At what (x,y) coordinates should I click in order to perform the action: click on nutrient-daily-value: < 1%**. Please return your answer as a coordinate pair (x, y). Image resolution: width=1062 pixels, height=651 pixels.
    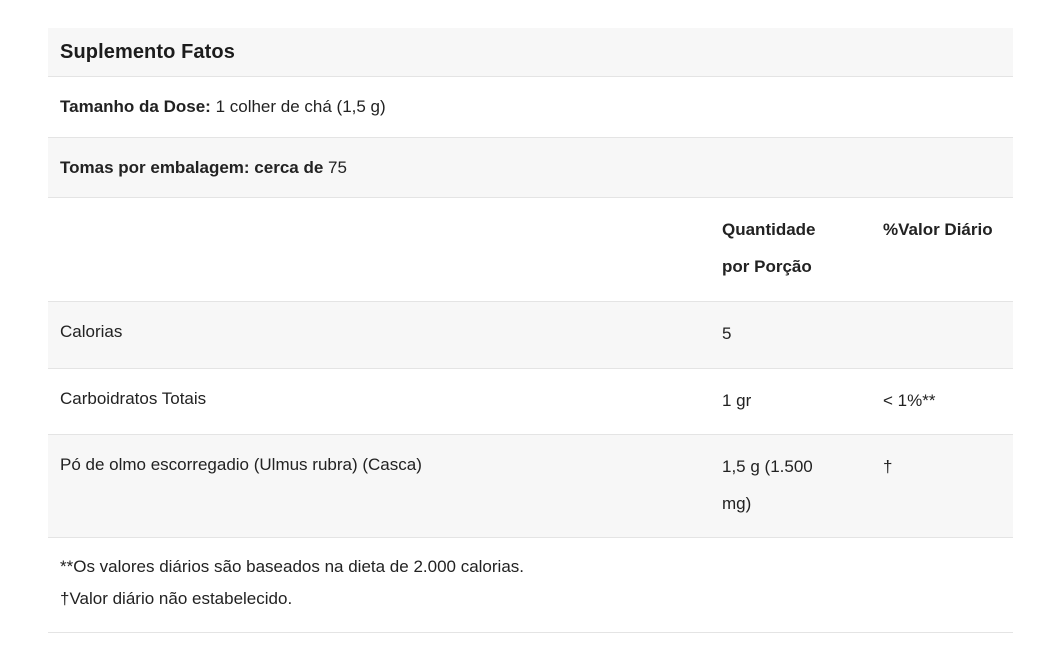
    Looking at the image, I should click on (909, 400).